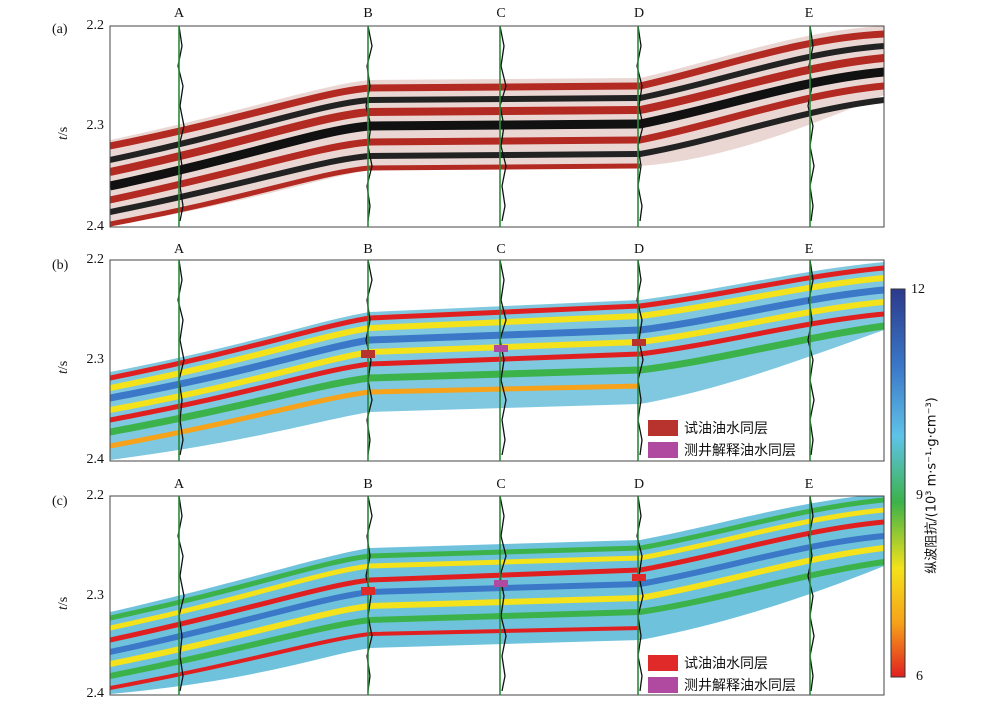  I want to click on well-label-b-B: B, so click(368, 249).